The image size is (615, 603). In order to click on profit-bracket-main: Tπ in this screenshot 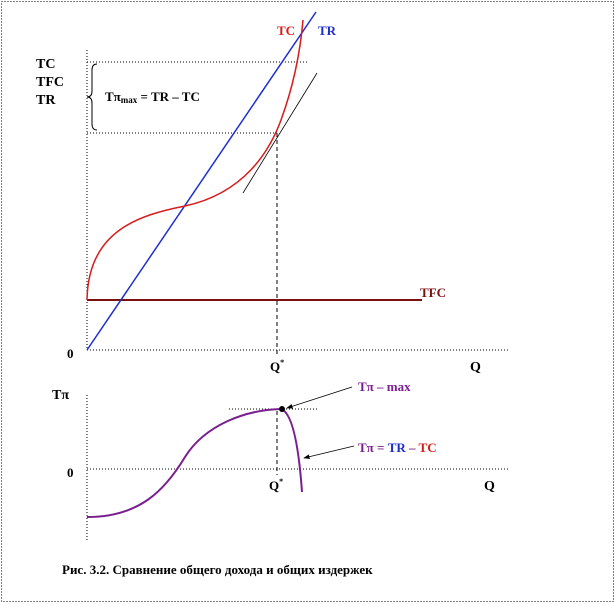, I will do `click(113, 96)`.